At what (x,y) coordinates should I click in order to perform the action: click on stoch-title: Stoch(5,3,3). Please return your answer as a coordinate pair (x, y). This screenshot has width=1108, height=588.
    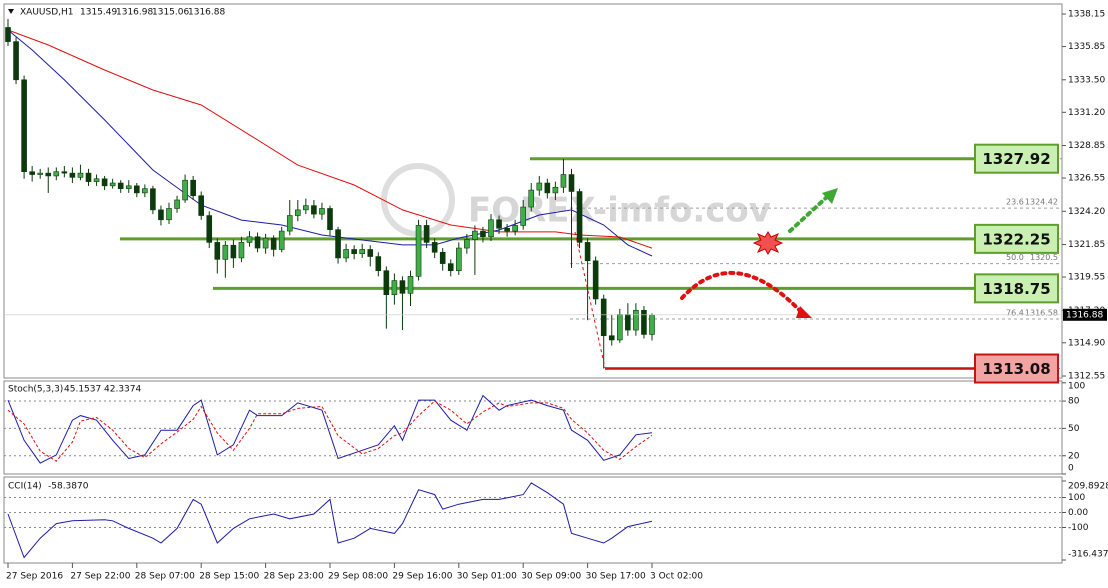
    Looking at the image, I should click on (35, 390).